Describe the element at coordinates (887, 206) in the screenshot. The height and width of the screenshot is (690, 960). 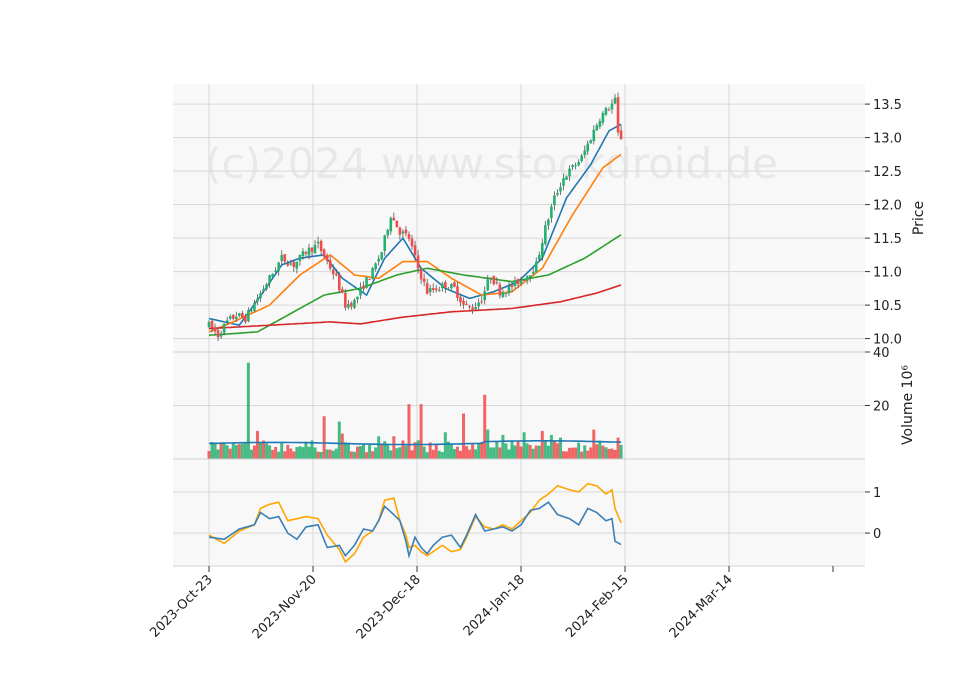
I see `price-tick-label: 12.0` at that location.